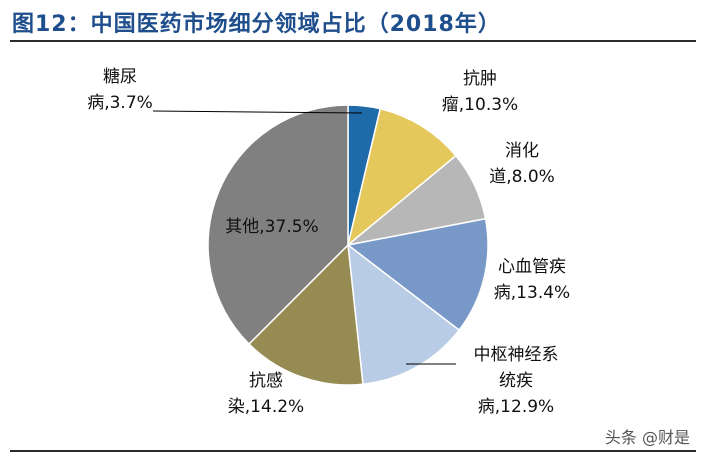 The image size is (702, 457). Describe the element at coordinates (647, 437) in the screenshot. I see `watermark: 头条 @财是` at that location.